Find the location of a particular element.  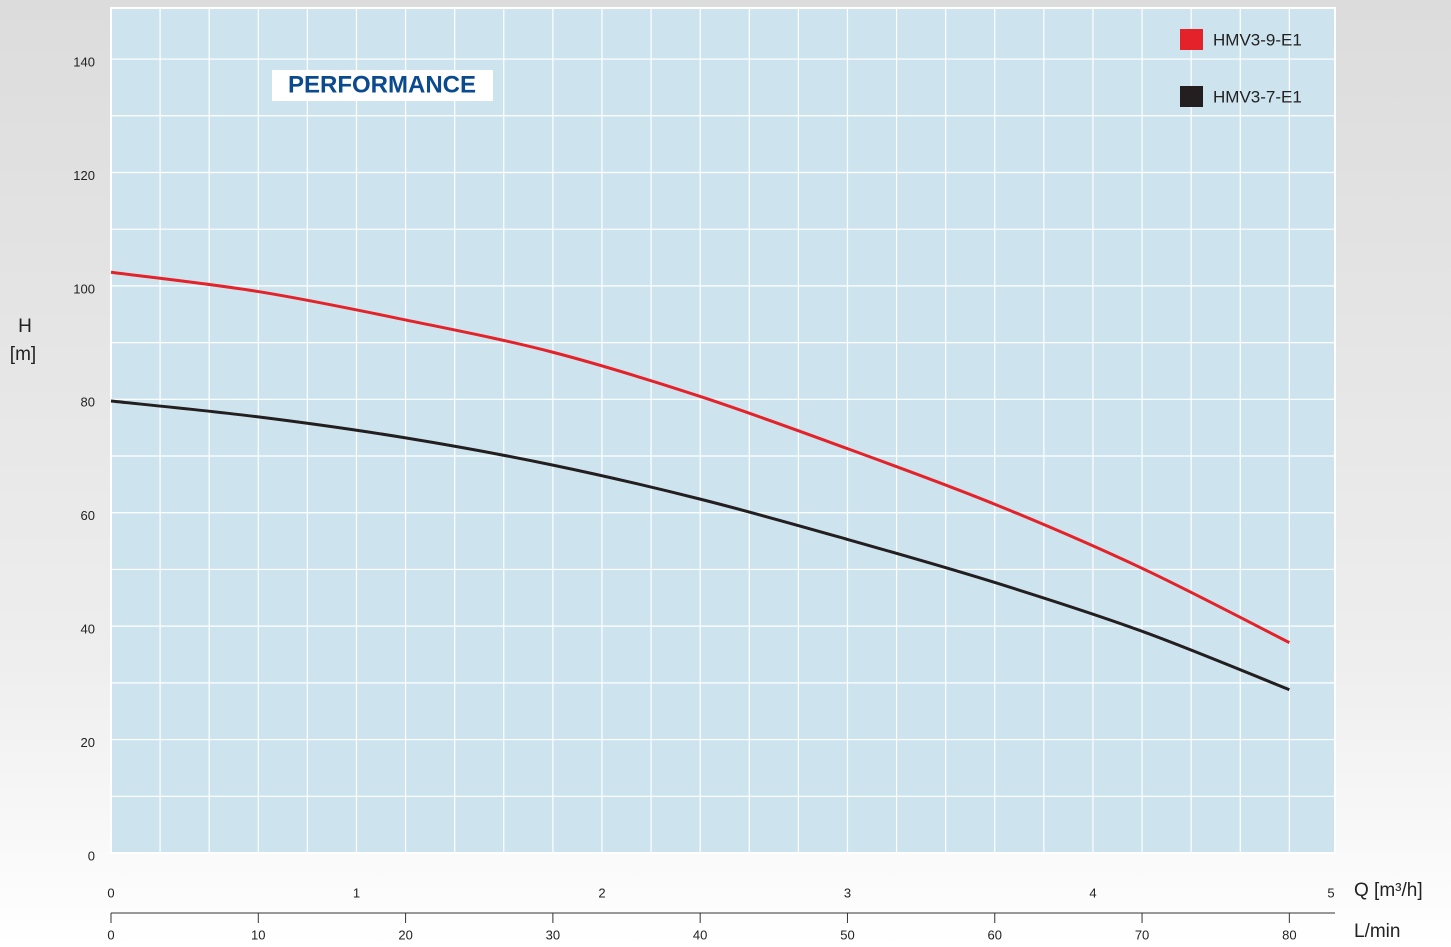

x-tick-label: 20 is located at coordinates (405, 934).